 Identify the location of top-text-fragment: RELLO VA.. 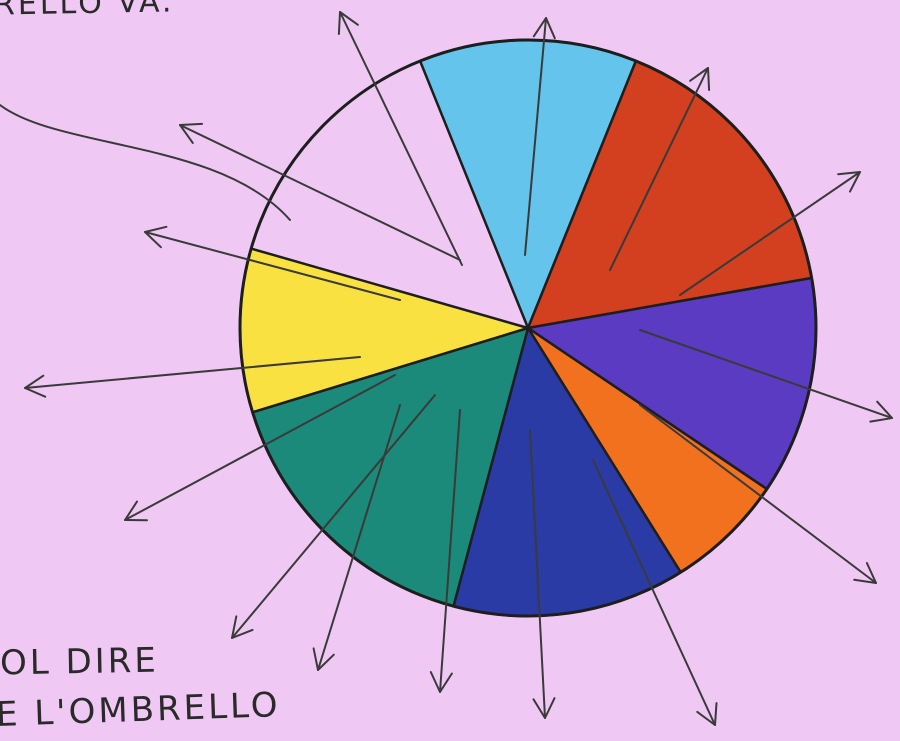
(87, 11).